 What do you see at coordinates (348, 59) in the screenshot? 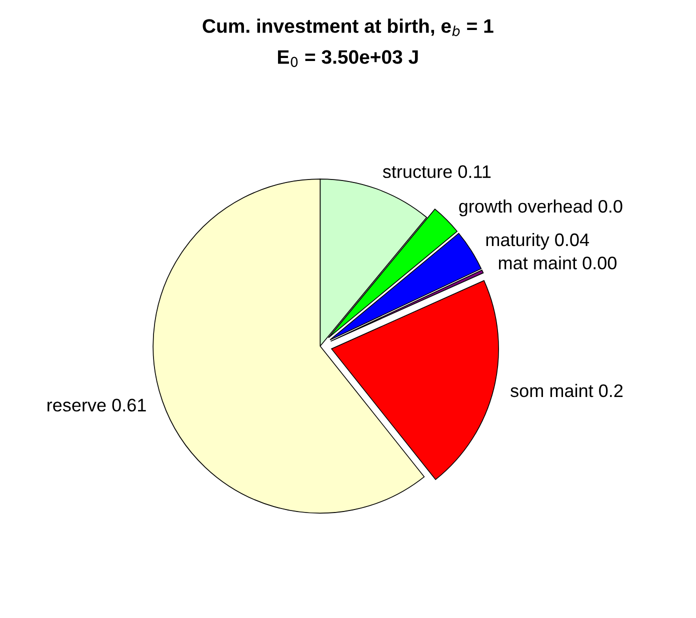
I see `chart-subtitle: E$_{0}$ = 3.50e+03 J` at bounding box center [348, 59].